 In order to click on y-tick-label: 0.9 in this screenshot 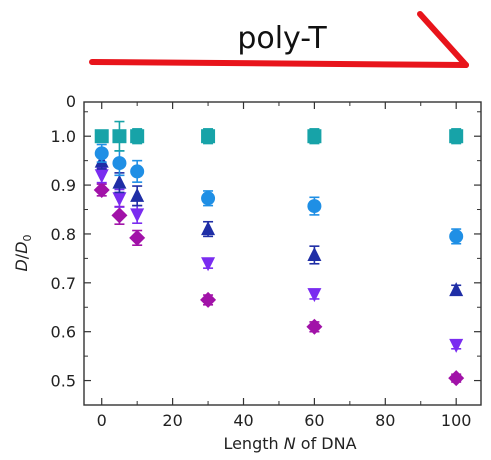, I will do `click(63, 185)`.